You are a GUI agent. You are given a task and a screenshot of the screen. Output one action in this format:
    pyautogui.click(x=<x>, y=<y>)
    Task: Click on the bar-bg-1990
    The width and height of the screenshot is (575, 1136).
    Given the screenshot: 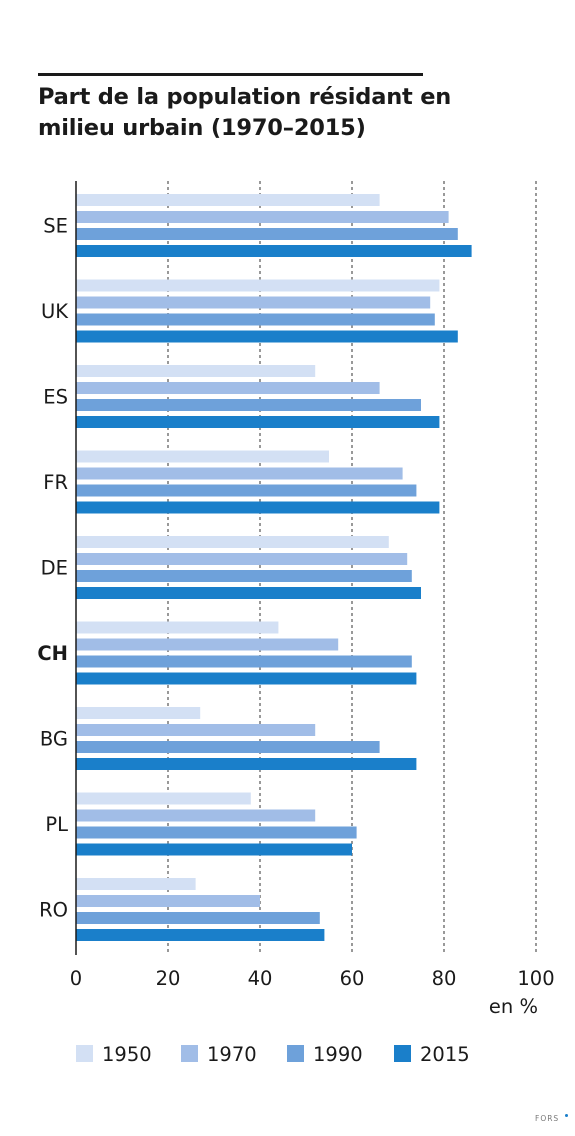 What is the action you would take?
    pyautogui.click(x=228, y=747)
    